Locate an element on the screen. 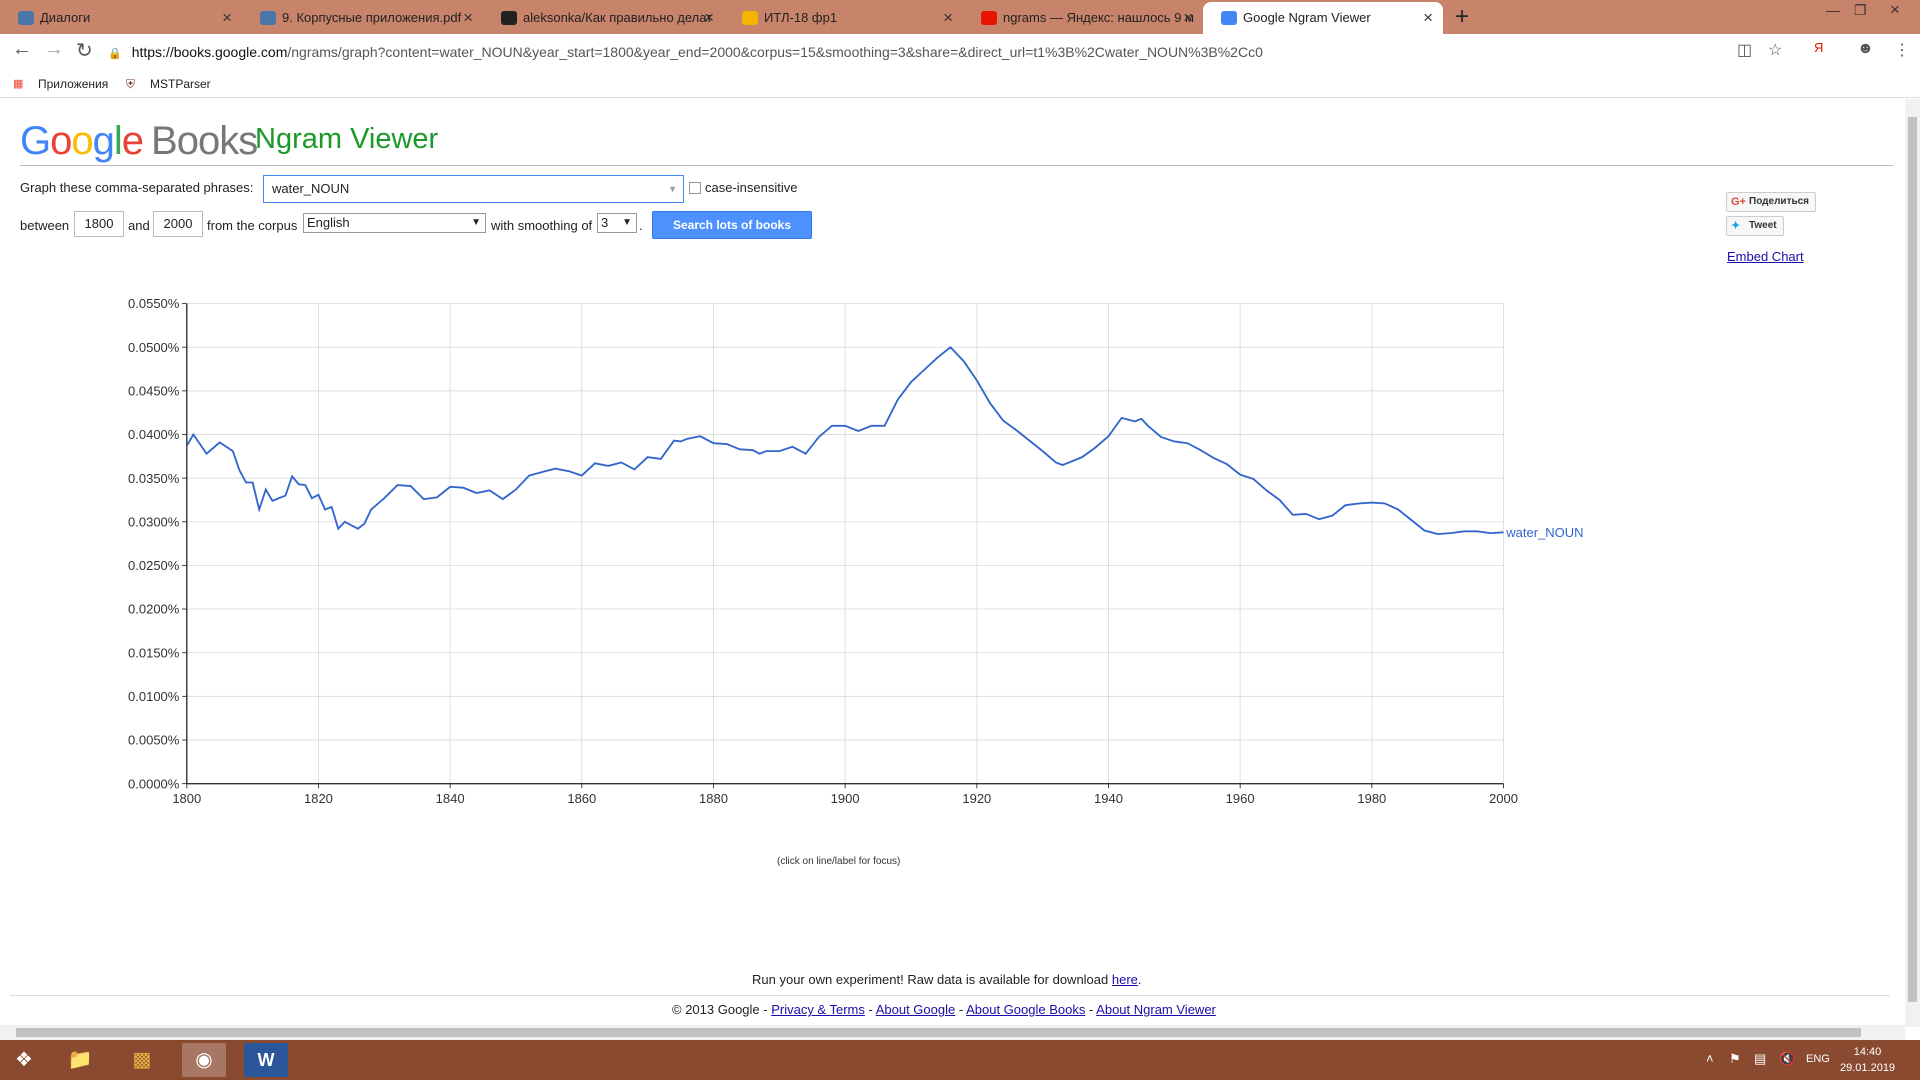 The height and width of the screenshot is (1080, 1920). restore-icon: ❐ is located at coordinates (1860, 10).